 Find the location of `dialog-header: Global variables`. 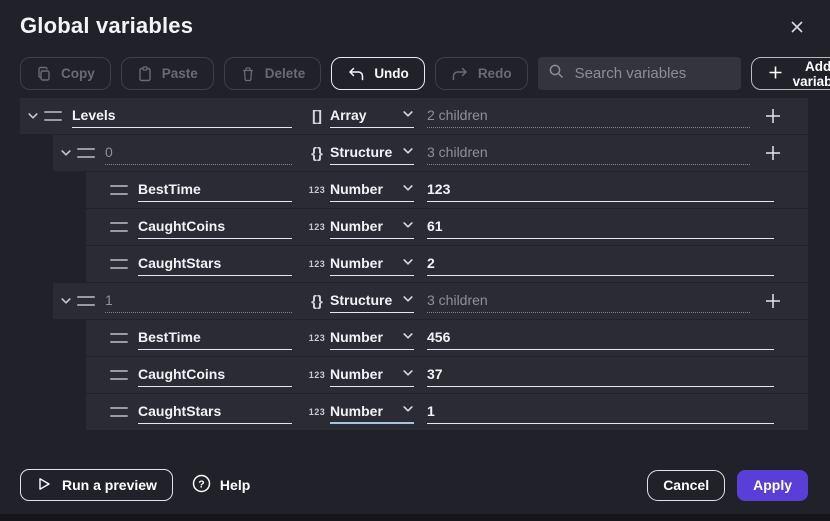

dialog-header: Global variables is located at coordinates (415, 21).